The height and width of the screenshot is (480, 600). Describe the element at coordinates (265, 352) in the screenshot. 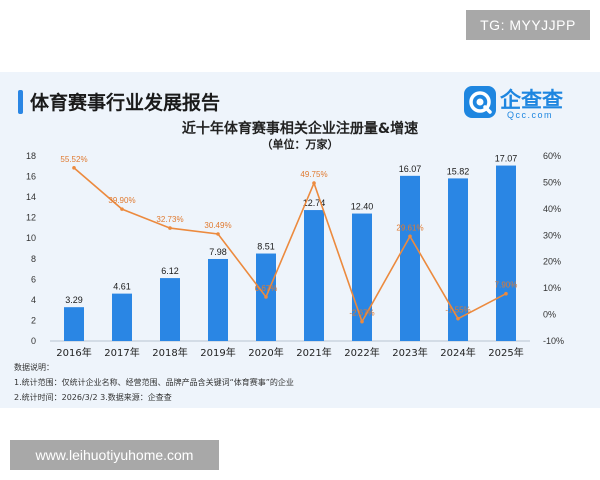

I see `x-tick-label: 2020年` at that location.